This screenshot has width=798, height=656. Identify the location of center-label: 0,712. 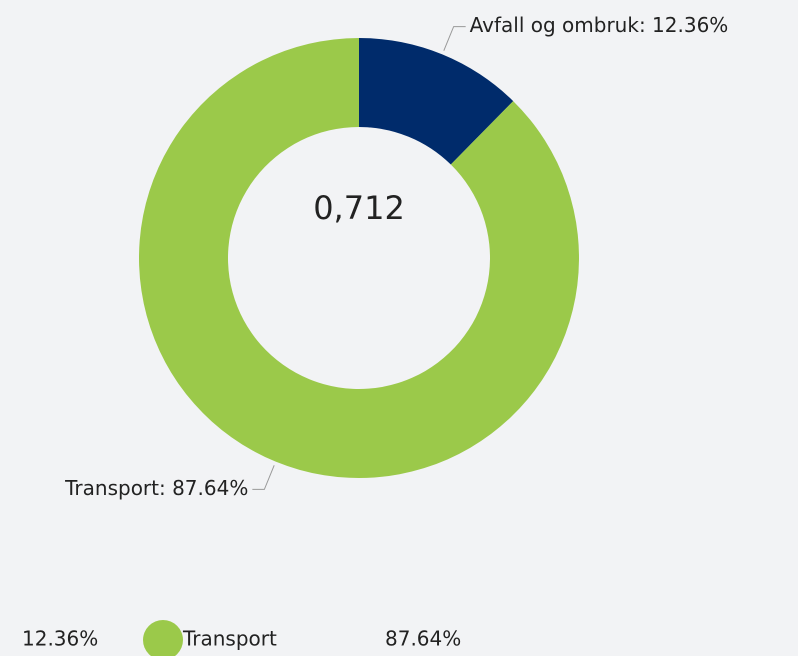
(359, 208).